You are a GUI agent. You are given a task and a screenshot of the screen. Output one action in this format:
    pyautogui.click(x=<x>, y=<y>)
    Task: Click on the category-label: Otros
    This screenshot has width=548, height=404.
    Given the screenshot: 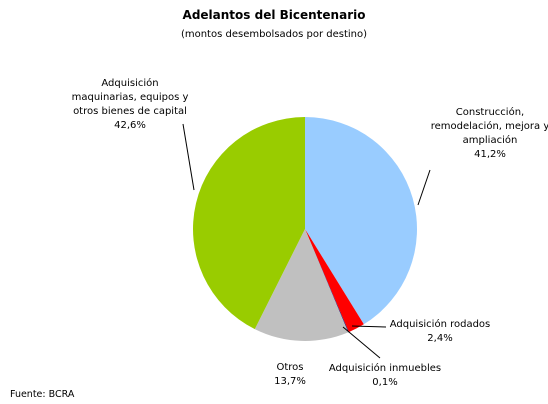 What is the action you would take?
    pyautogui.click(x=290, y=367)
    